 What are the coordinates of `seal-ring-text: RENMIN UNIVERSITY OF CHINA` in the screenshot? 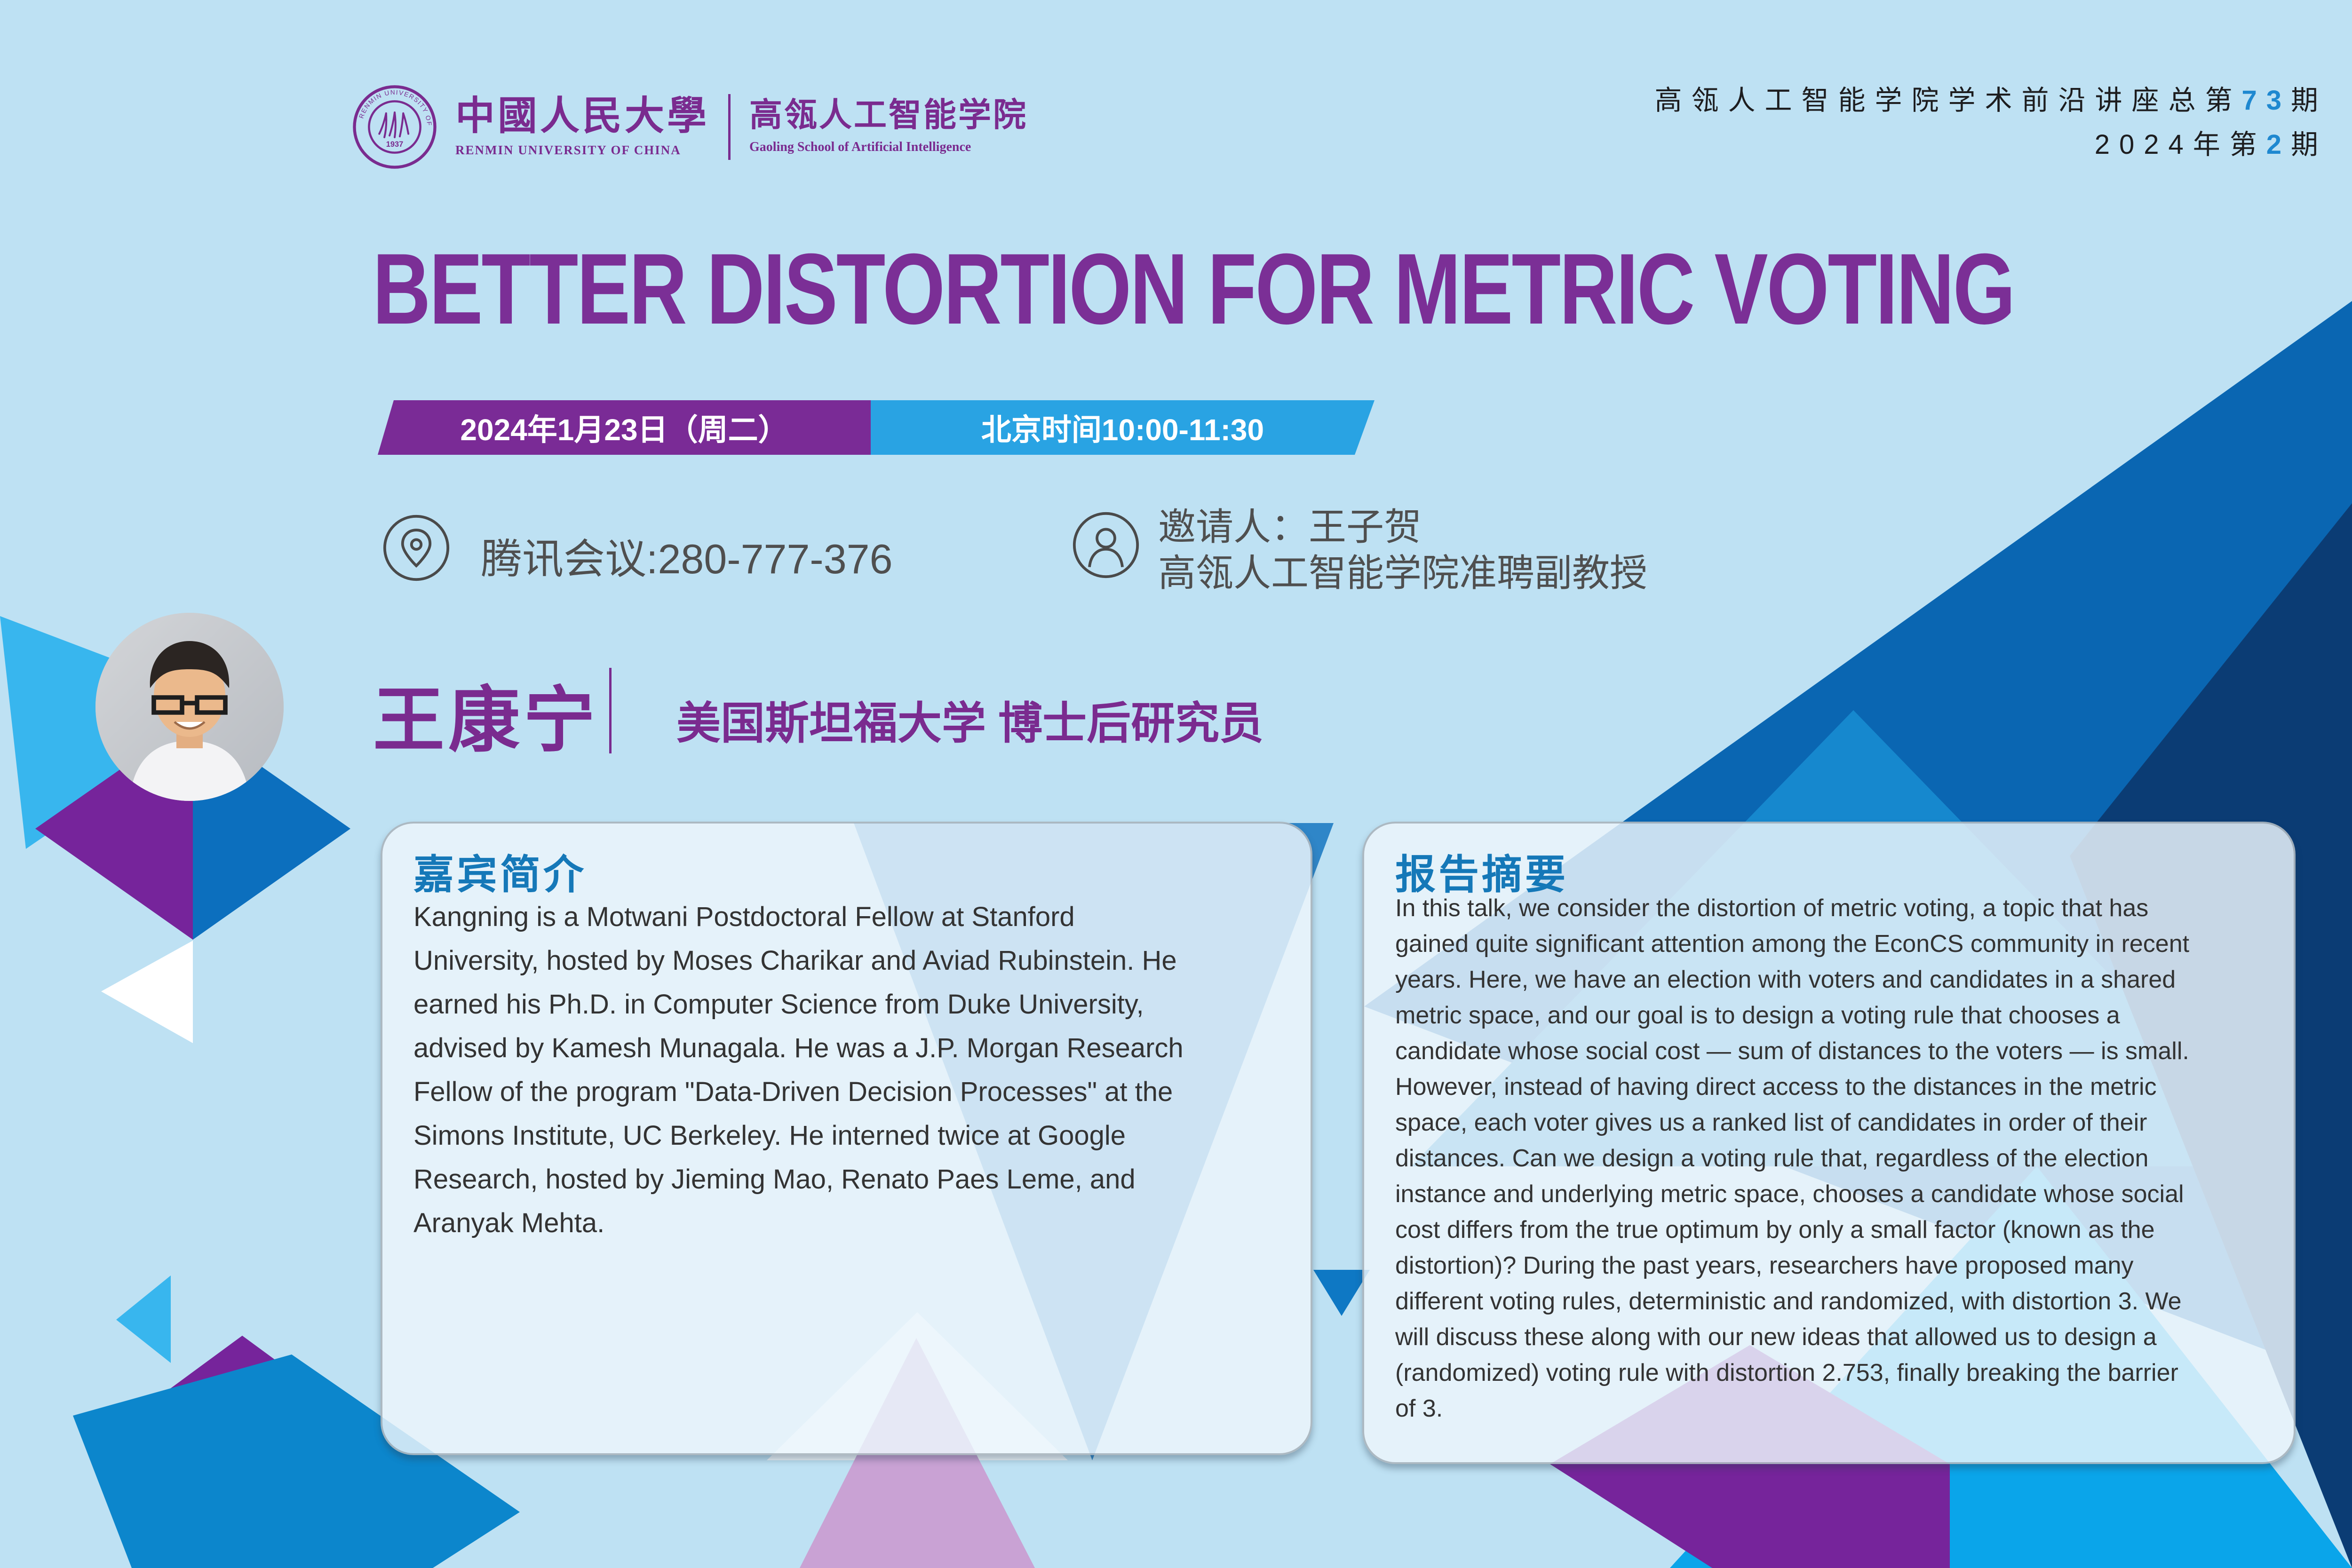 It's located at (392, 105).